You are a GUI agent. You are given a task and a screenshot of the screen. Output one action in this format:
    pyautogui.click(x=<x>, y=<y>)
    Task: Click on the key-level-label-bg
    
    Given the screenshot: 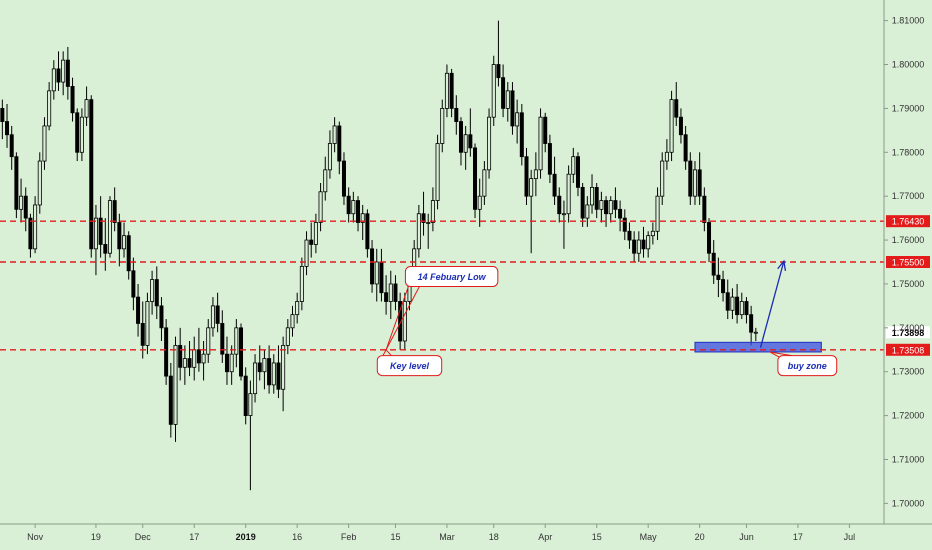 What is the action you would take?
    pyautogui.click(x=908, y=349)
    